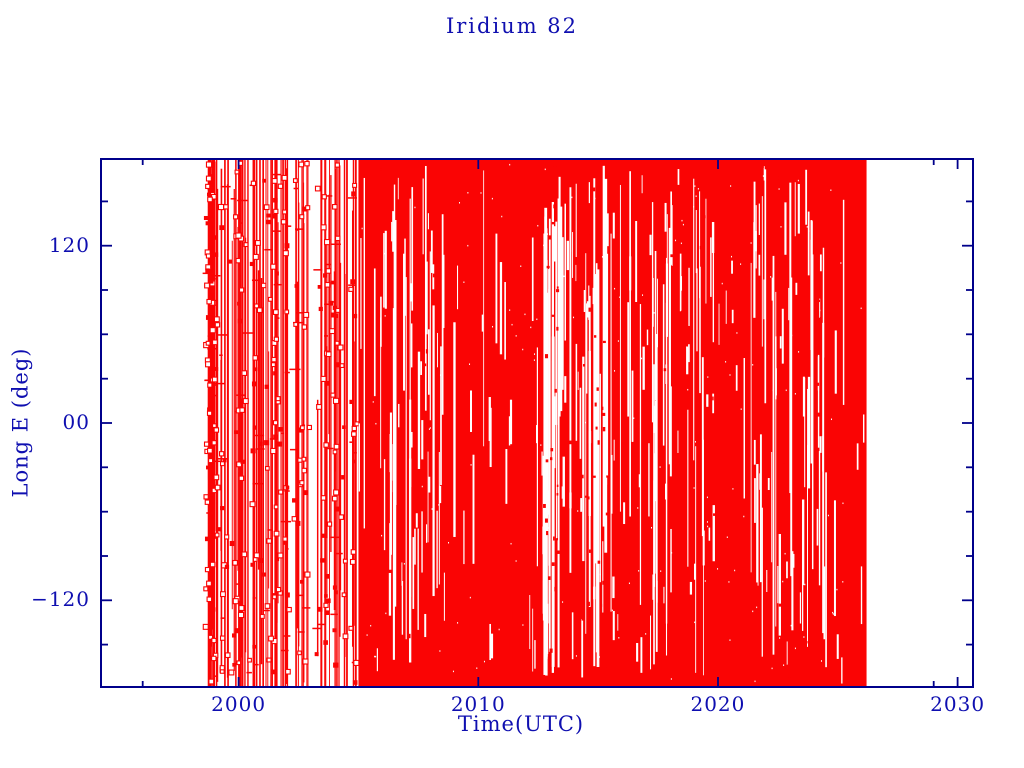  I want to click on x-tick-label: 2010, so click(478, 704).